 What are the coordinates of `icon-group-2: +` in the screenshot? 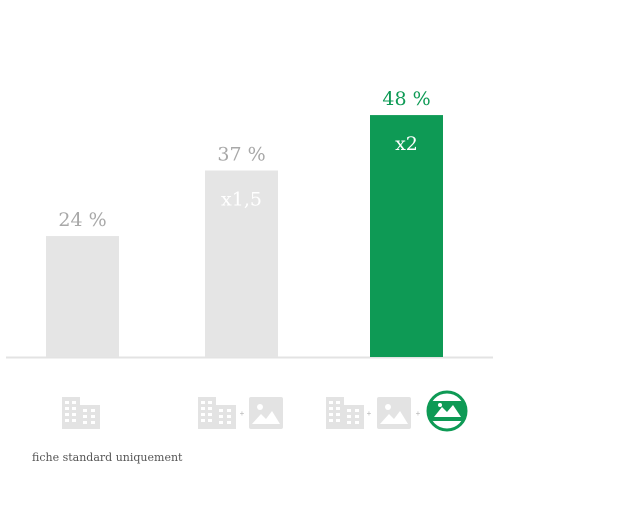 It's located at (240, 413).